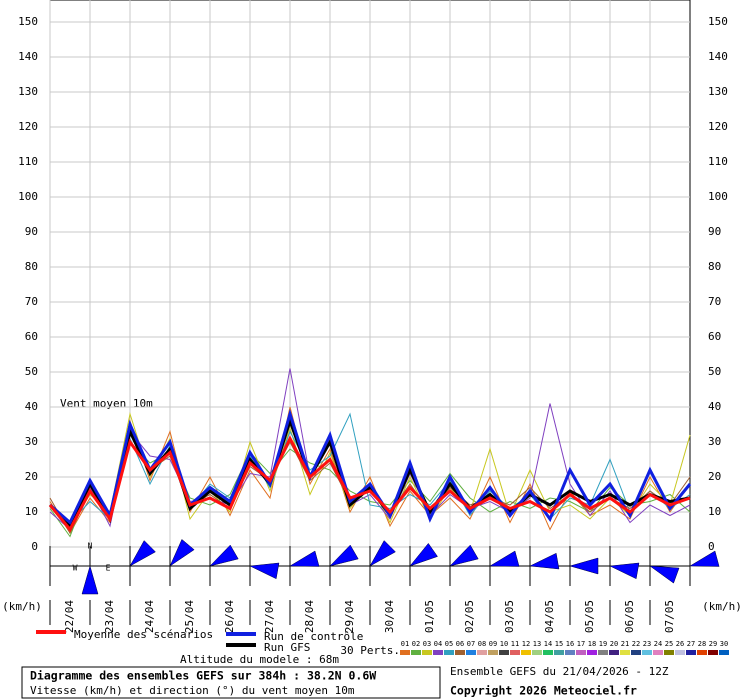 The image size is (740, 700). I want to click on legend-label: 24, so click(658, 644).